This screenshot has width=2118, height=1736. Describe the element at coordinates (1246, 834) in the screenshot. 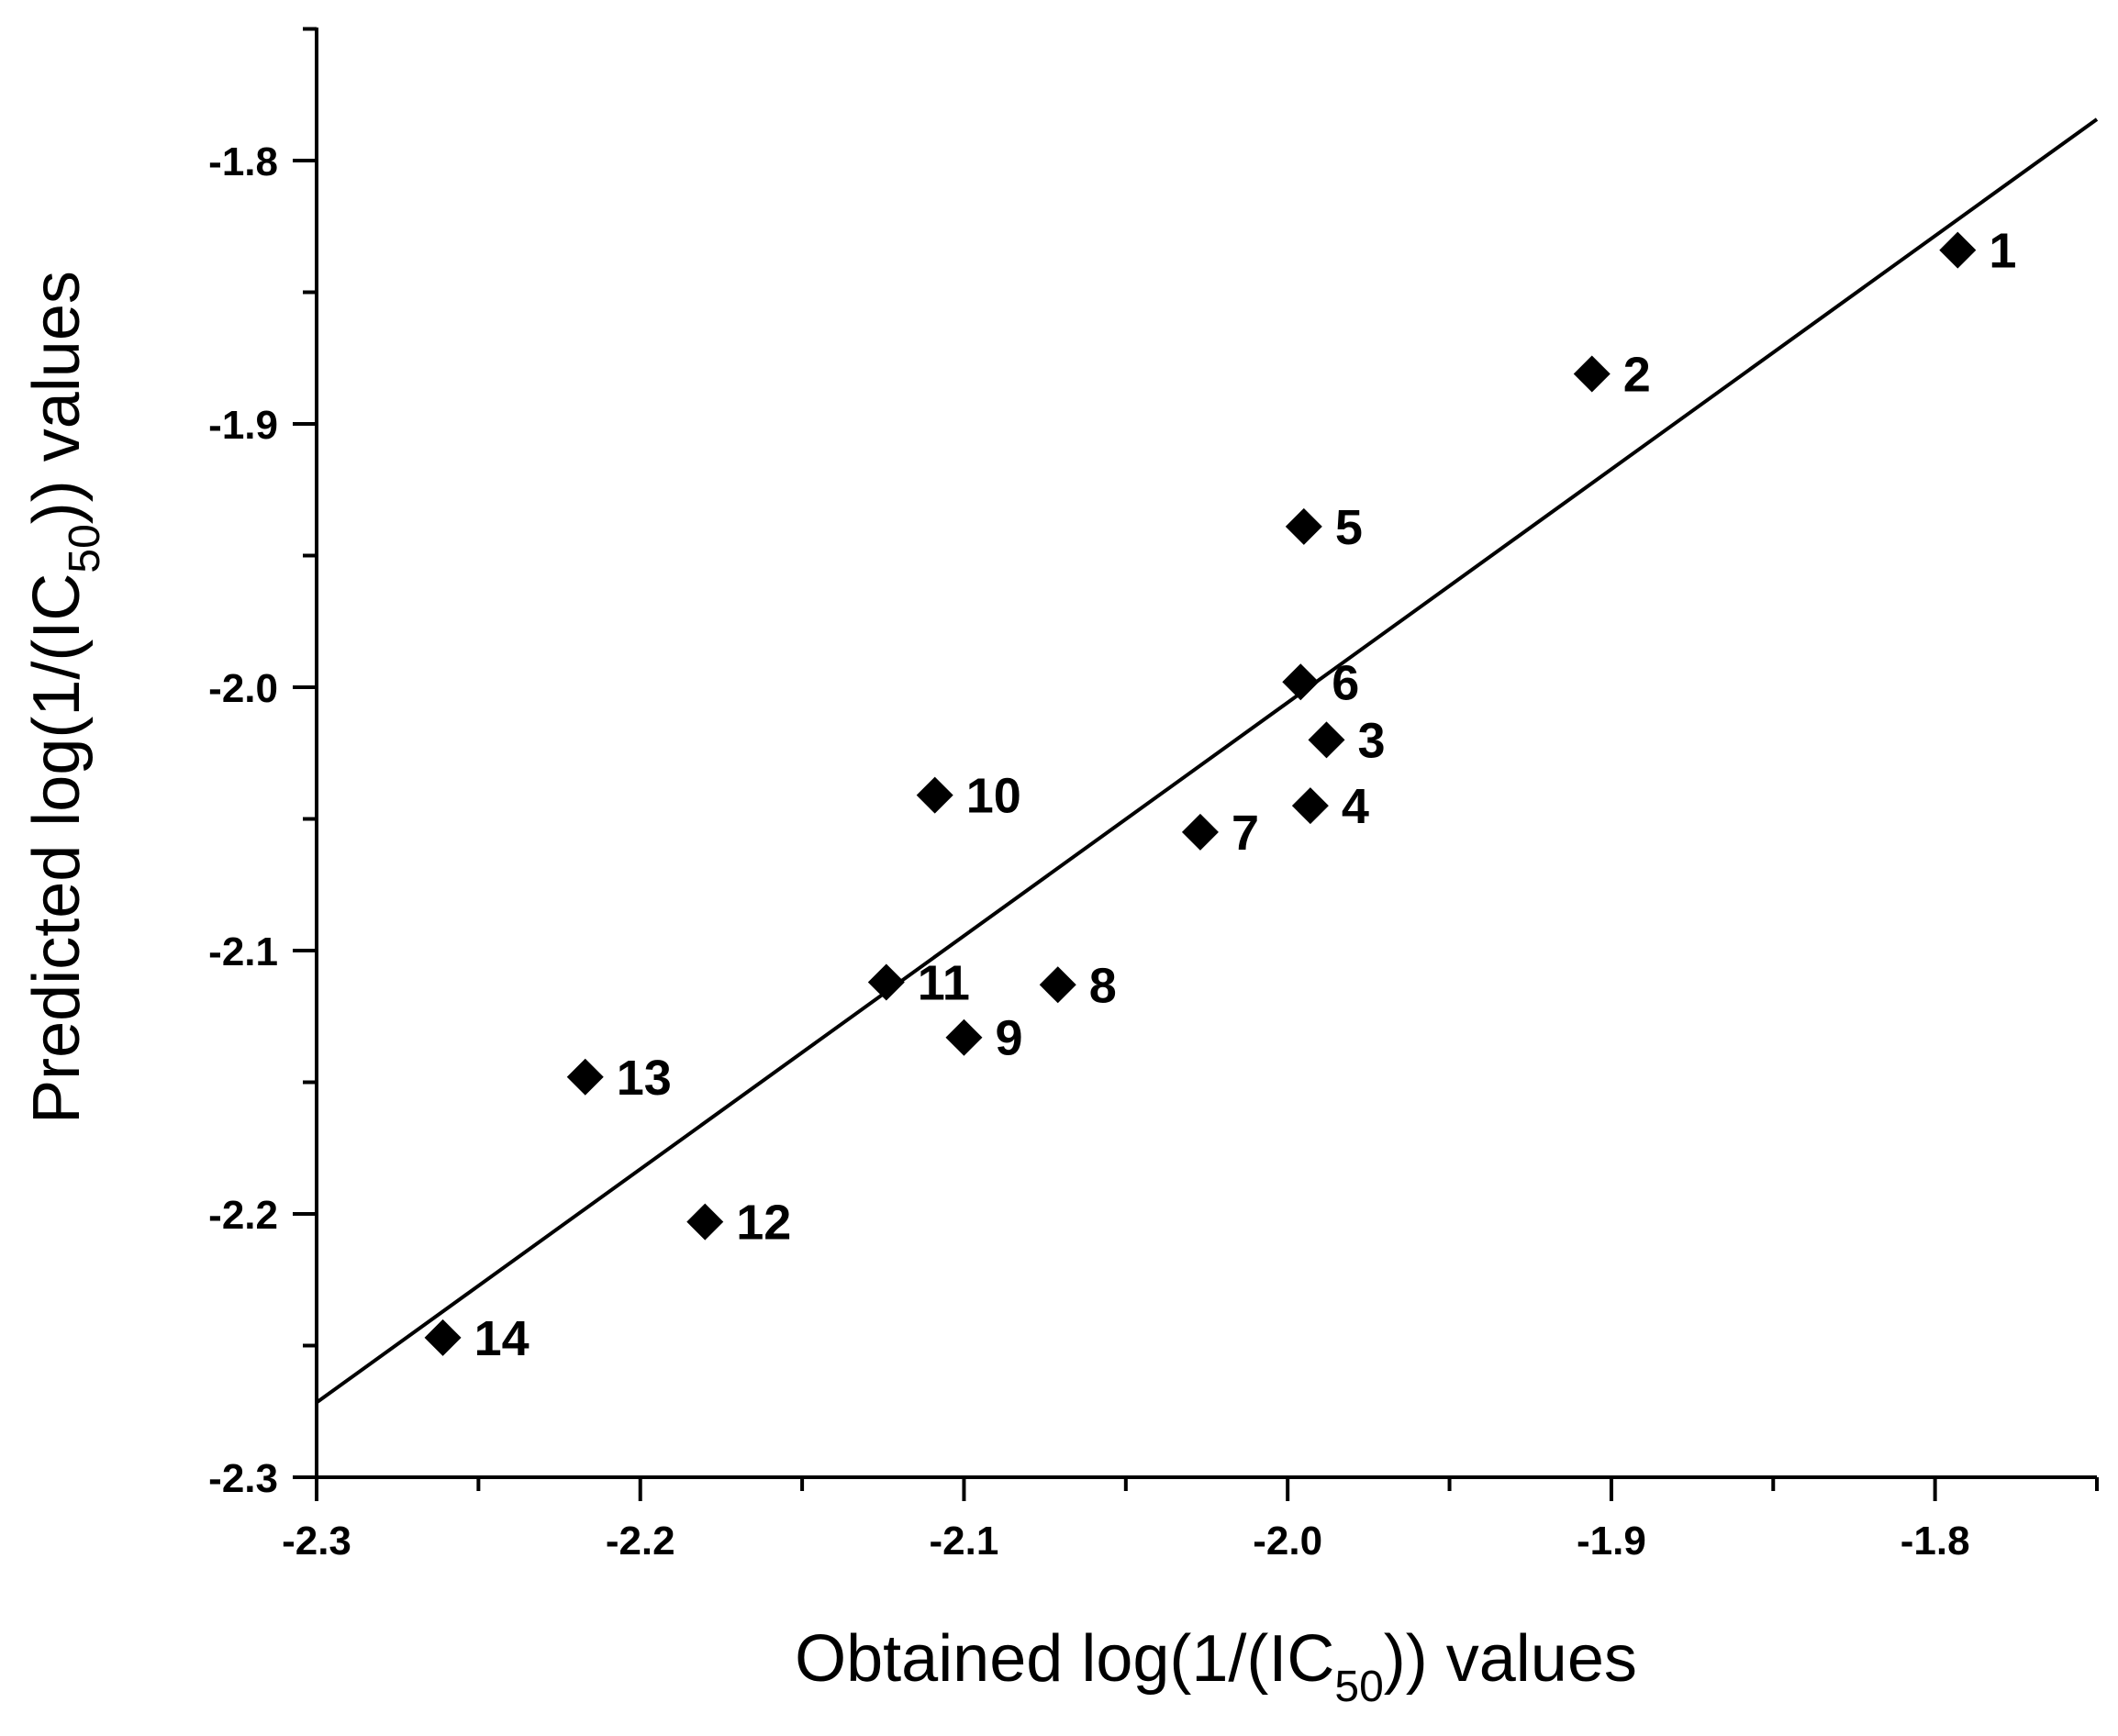

I see `point-7-label: 7` at that location.